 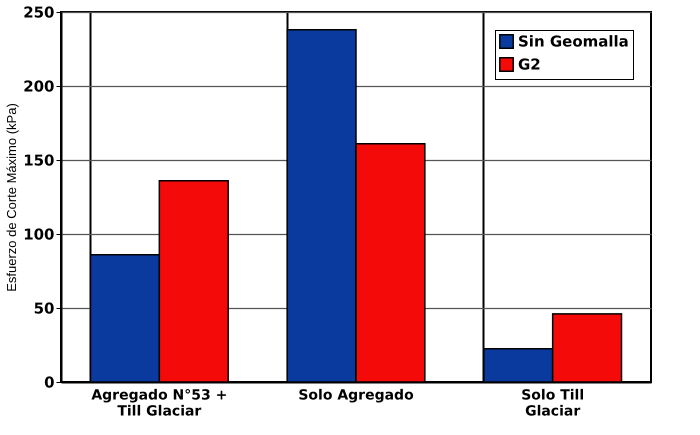 What do you see at coordinates (529, 65) in the screenshot?
I see `legend-label: G2` at bounding box center [529, 65].